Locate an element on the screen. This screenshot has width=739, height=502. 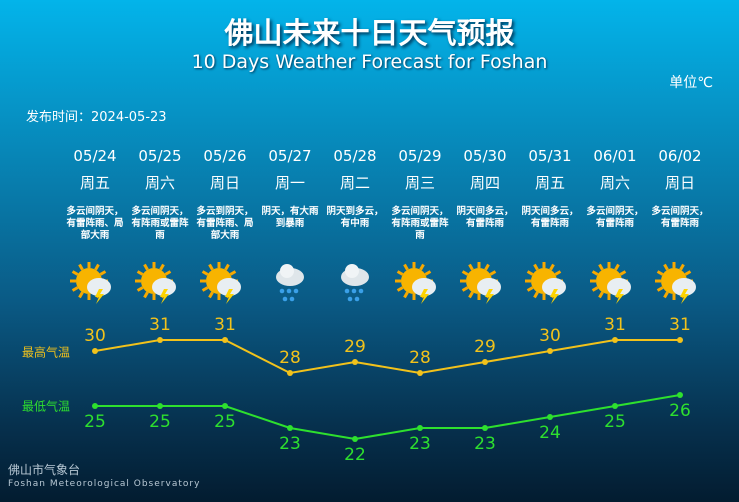
weekday: 周三 is located at coordinates (419, 183).